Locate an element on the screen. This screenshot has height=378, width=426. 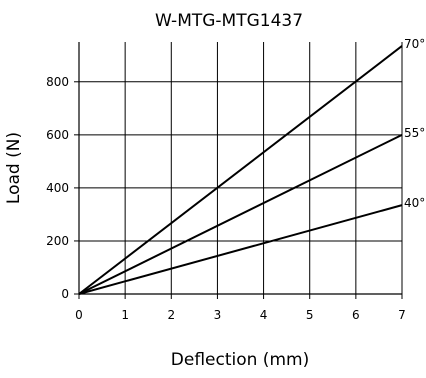
series-label-0: 70° is located at coordinates (414, 44).